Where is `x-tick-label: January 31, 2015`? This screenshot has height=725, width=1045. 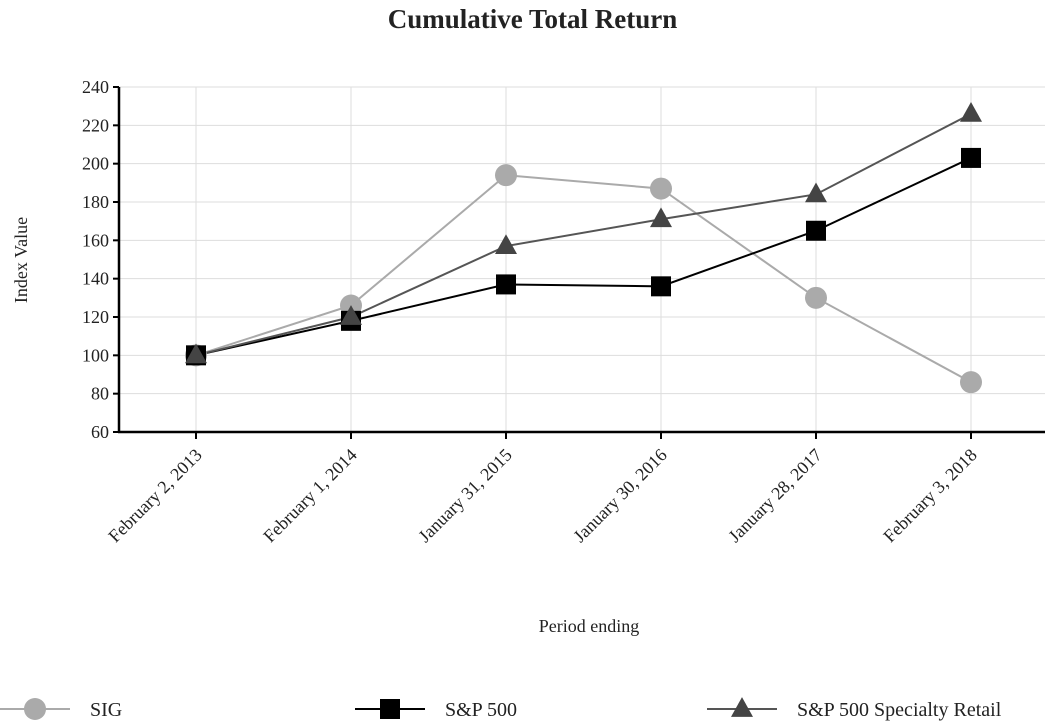
x-tick-label: January 31, 2015 is located at coordinates (464, 495).